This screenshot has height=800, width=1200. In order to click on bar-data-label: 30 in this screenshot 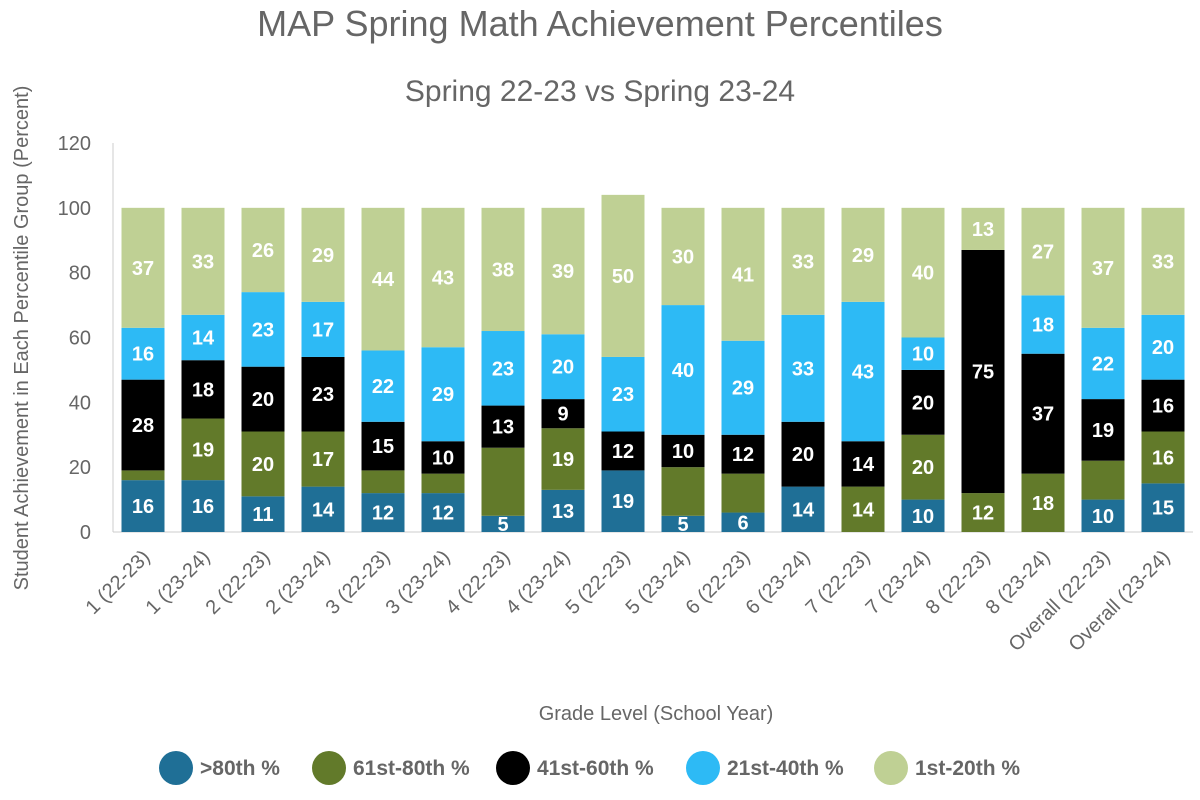, I will do `click(683, 257)`.